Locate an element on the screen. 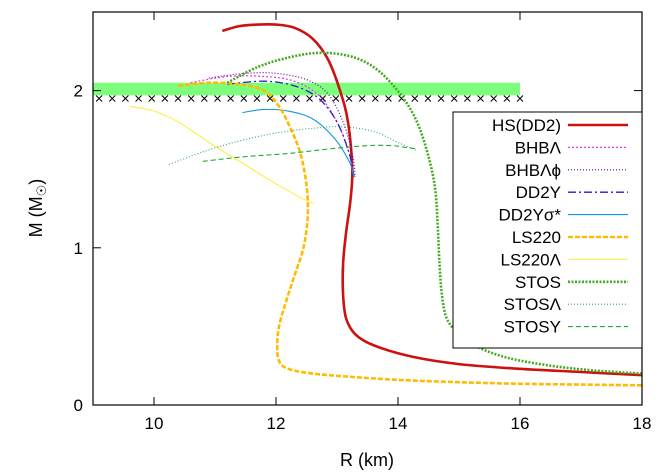  y-axis-label: M (M☉) is located at coordinates (37, 208).